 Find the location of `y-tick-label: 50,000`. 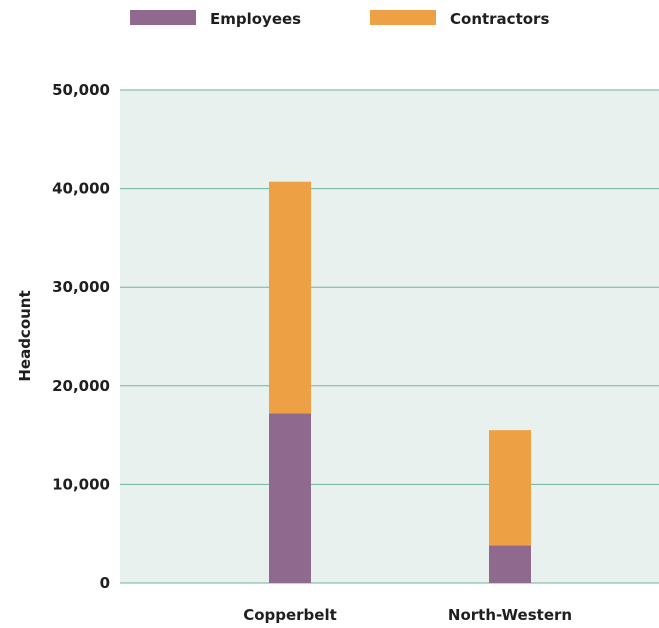

y-tick-label: 50,000 is located at coordinates (81, 90).